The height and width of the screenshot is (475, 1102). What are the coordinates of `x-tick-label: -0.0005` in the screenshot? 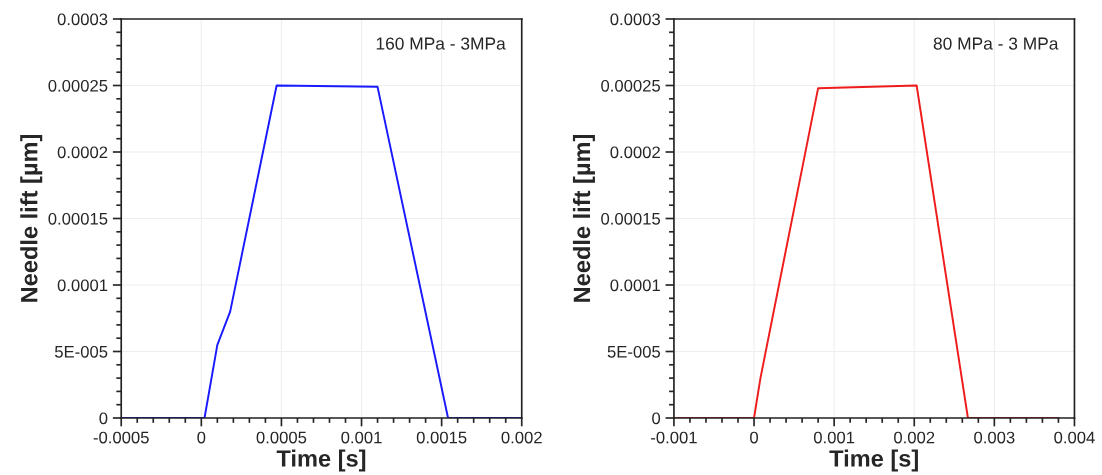 It's located at (121, 437).